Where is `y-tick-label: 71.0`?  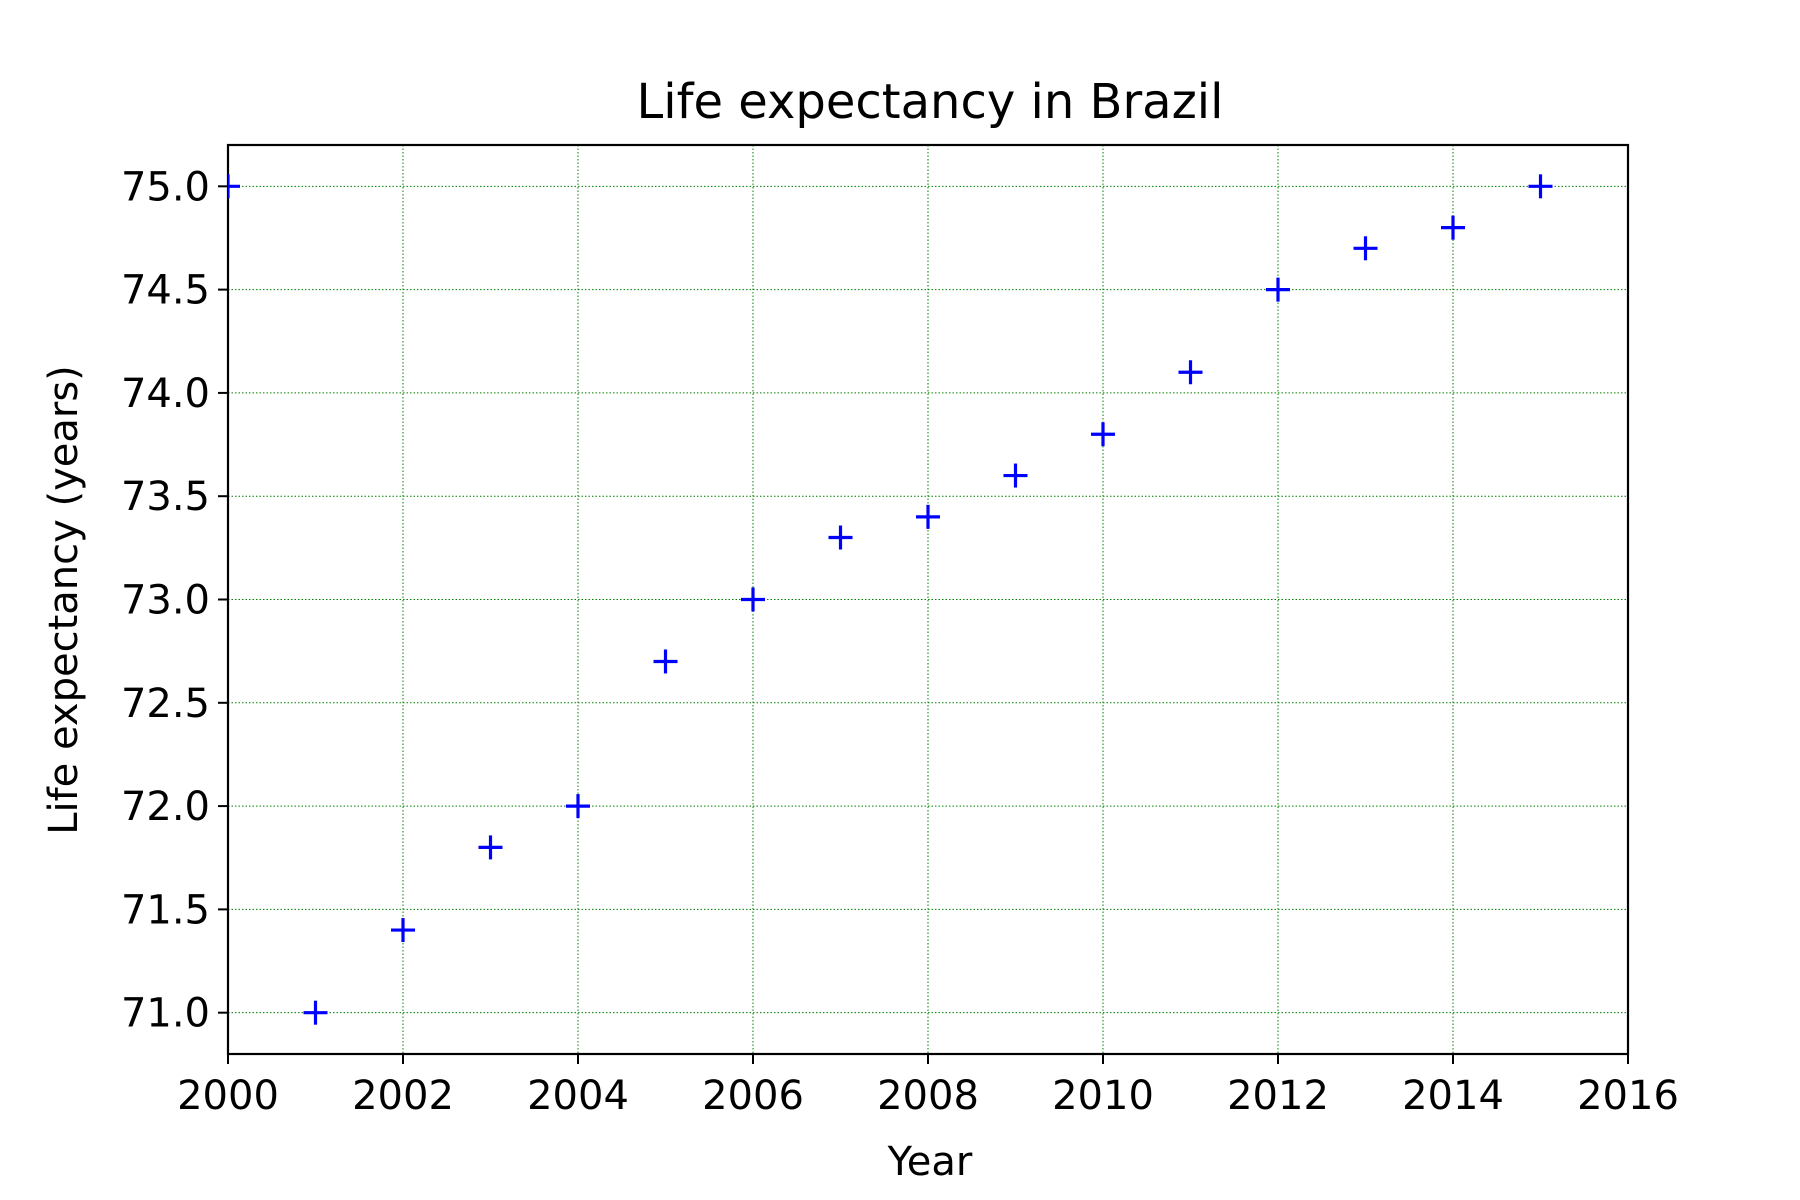 y-tick-label: 71.0 is located at coordinates (165, 1014).